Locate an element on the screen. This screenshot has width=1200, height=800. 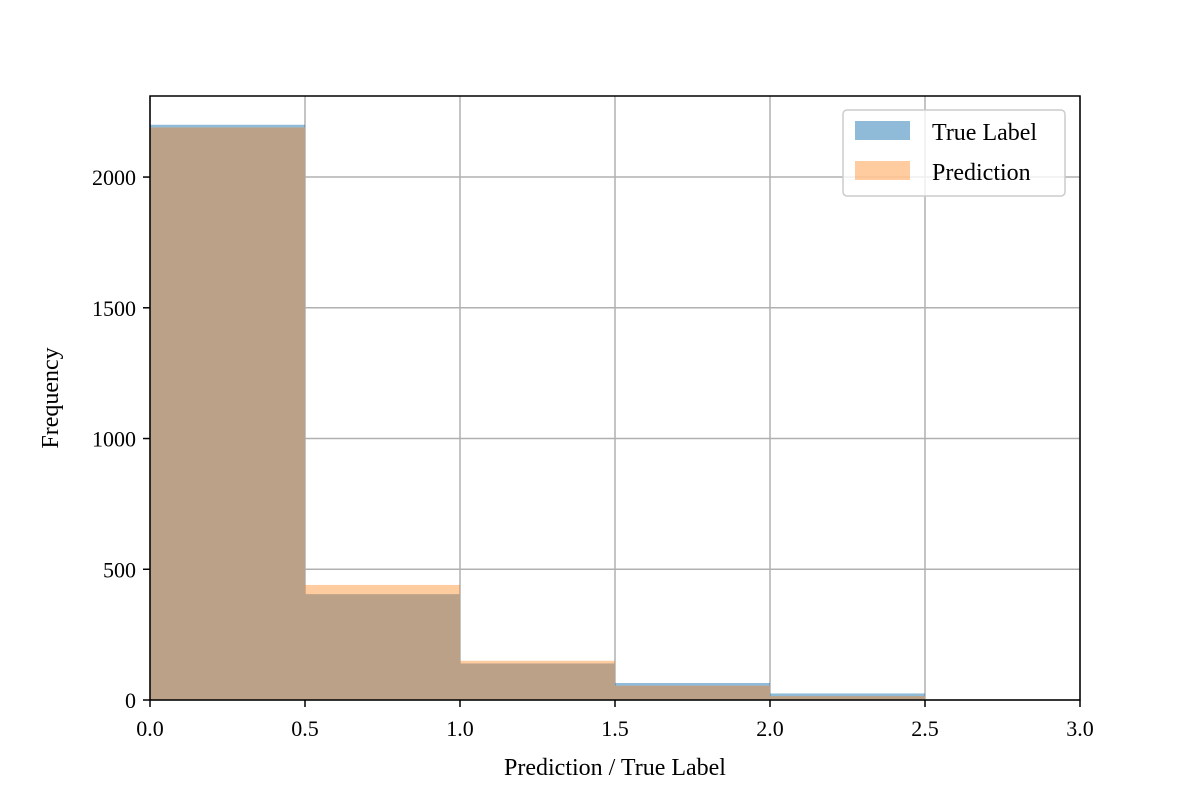
x-tick-label-4: 2.0 is located at coordinates (770, 728).